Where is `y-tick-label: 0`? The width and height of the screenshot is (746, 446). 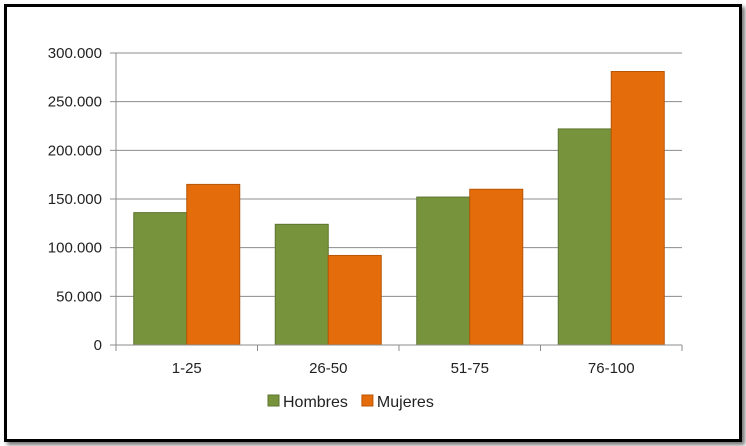
y-tick-label: 0 is located at coordinates (98, 345).